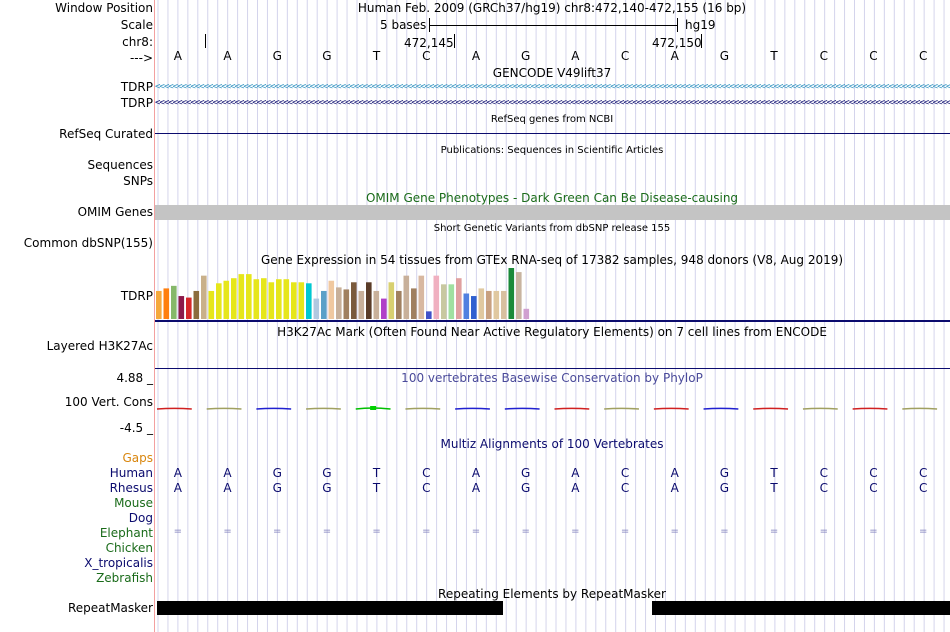 The height and width of the screenshot is (632, 950). Describe the element at coordinates (700, 25) in the screenshot. I see `assembly-label: hg19` at that location.